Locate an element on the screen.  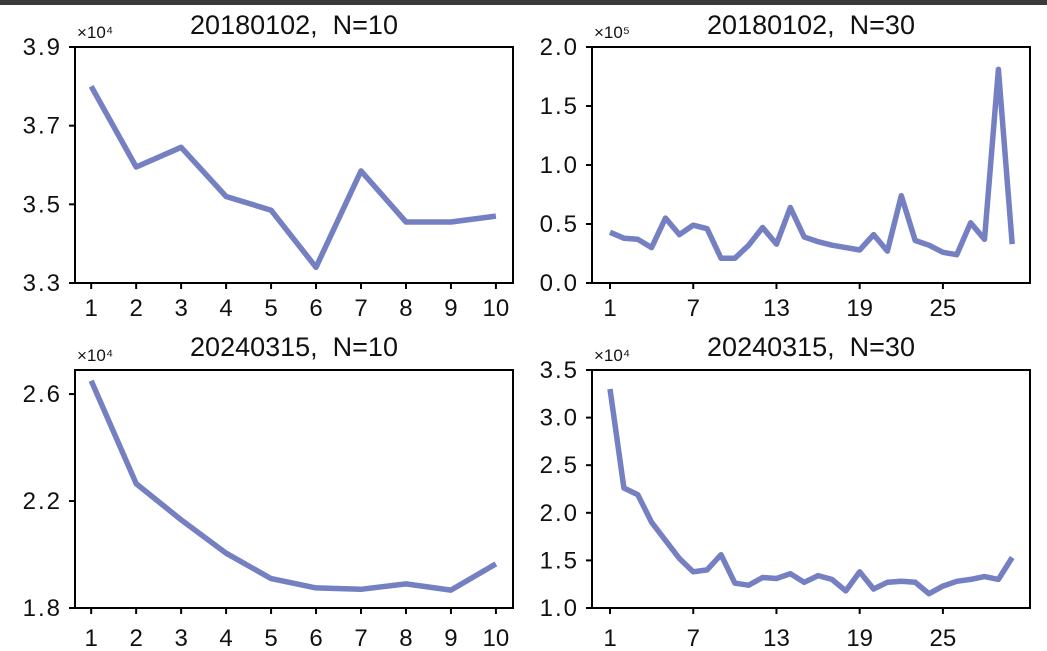
y-axis-scale-label: ×10⁵ is located at coordinates (612, 32).